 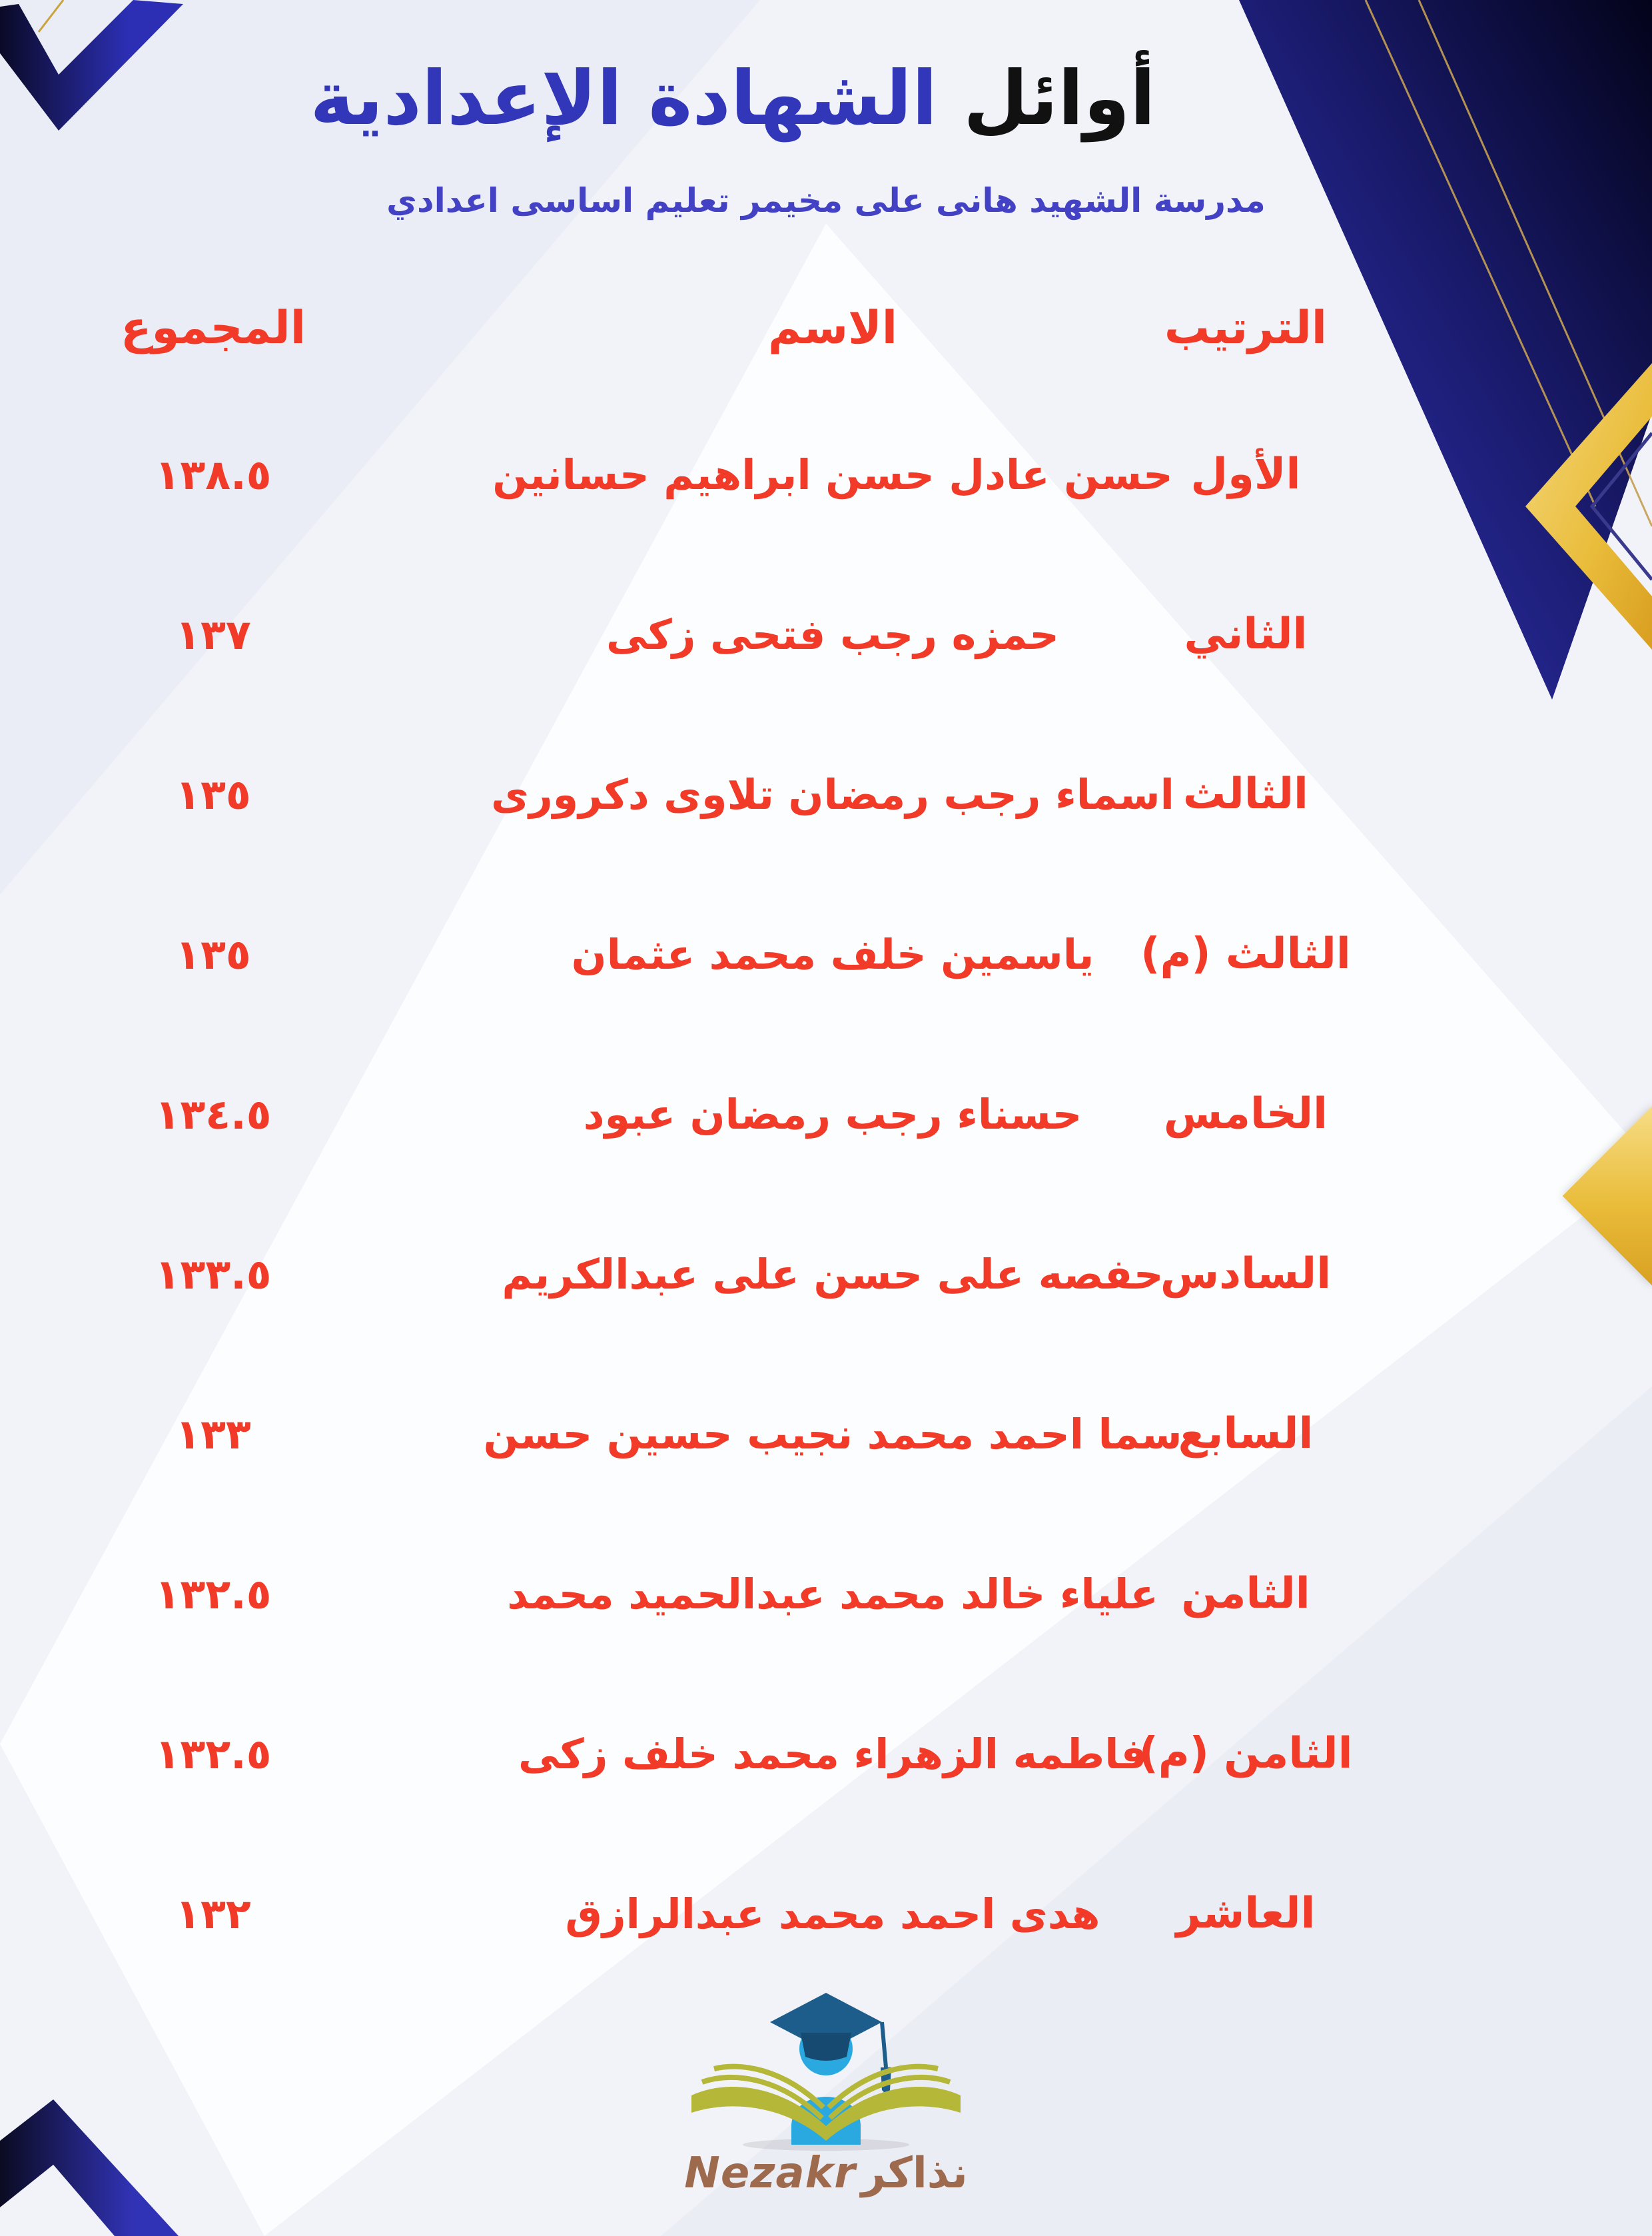 I want to click on graduation-cap-icon, so click(x=826, y=2022).